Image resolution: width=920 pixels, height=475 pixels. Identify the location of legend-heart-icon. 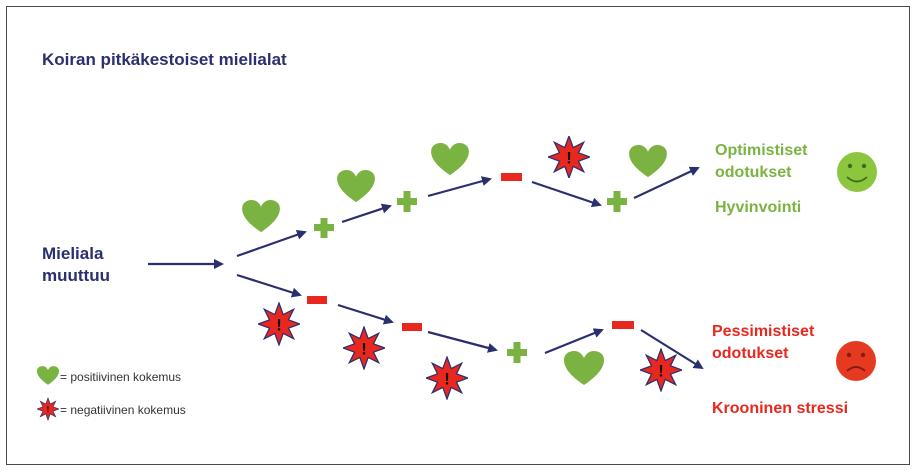
(48, 375).